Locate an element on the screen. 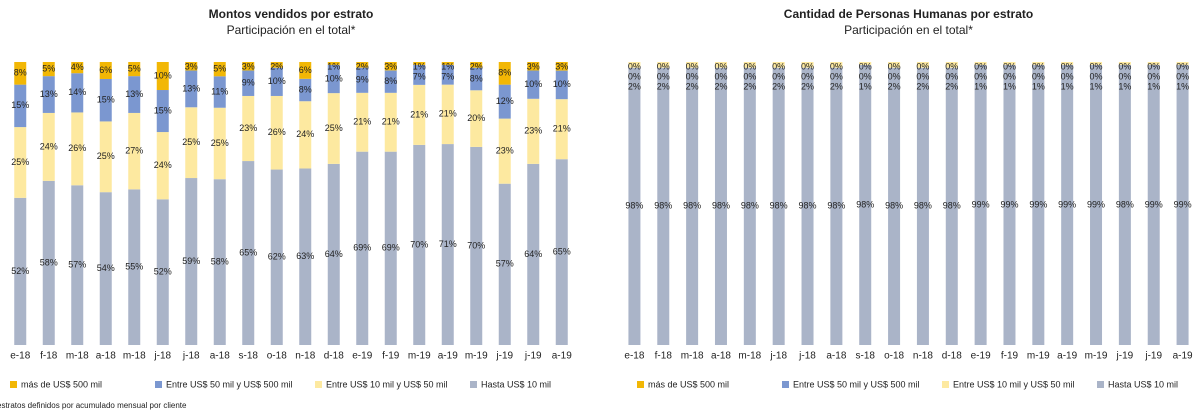  data-label: 5% is located at coordinates (134, 68).